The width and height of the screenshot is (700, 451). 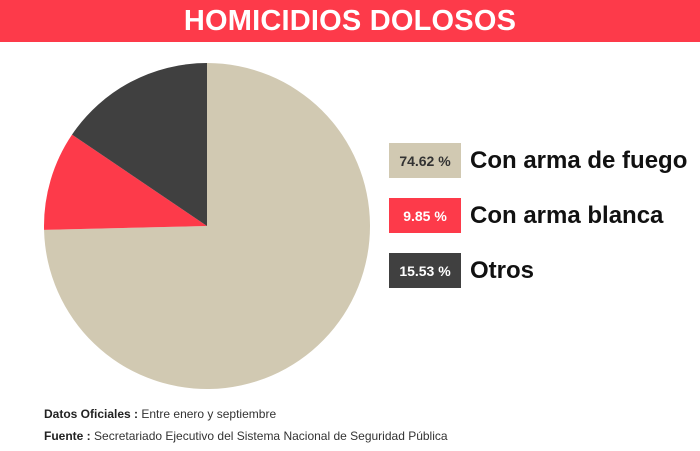 What do you see at coordinates (425, 160) in the screenshot?
I see `legend-value-label: 74.62 %` at bounding box center [425, 160].